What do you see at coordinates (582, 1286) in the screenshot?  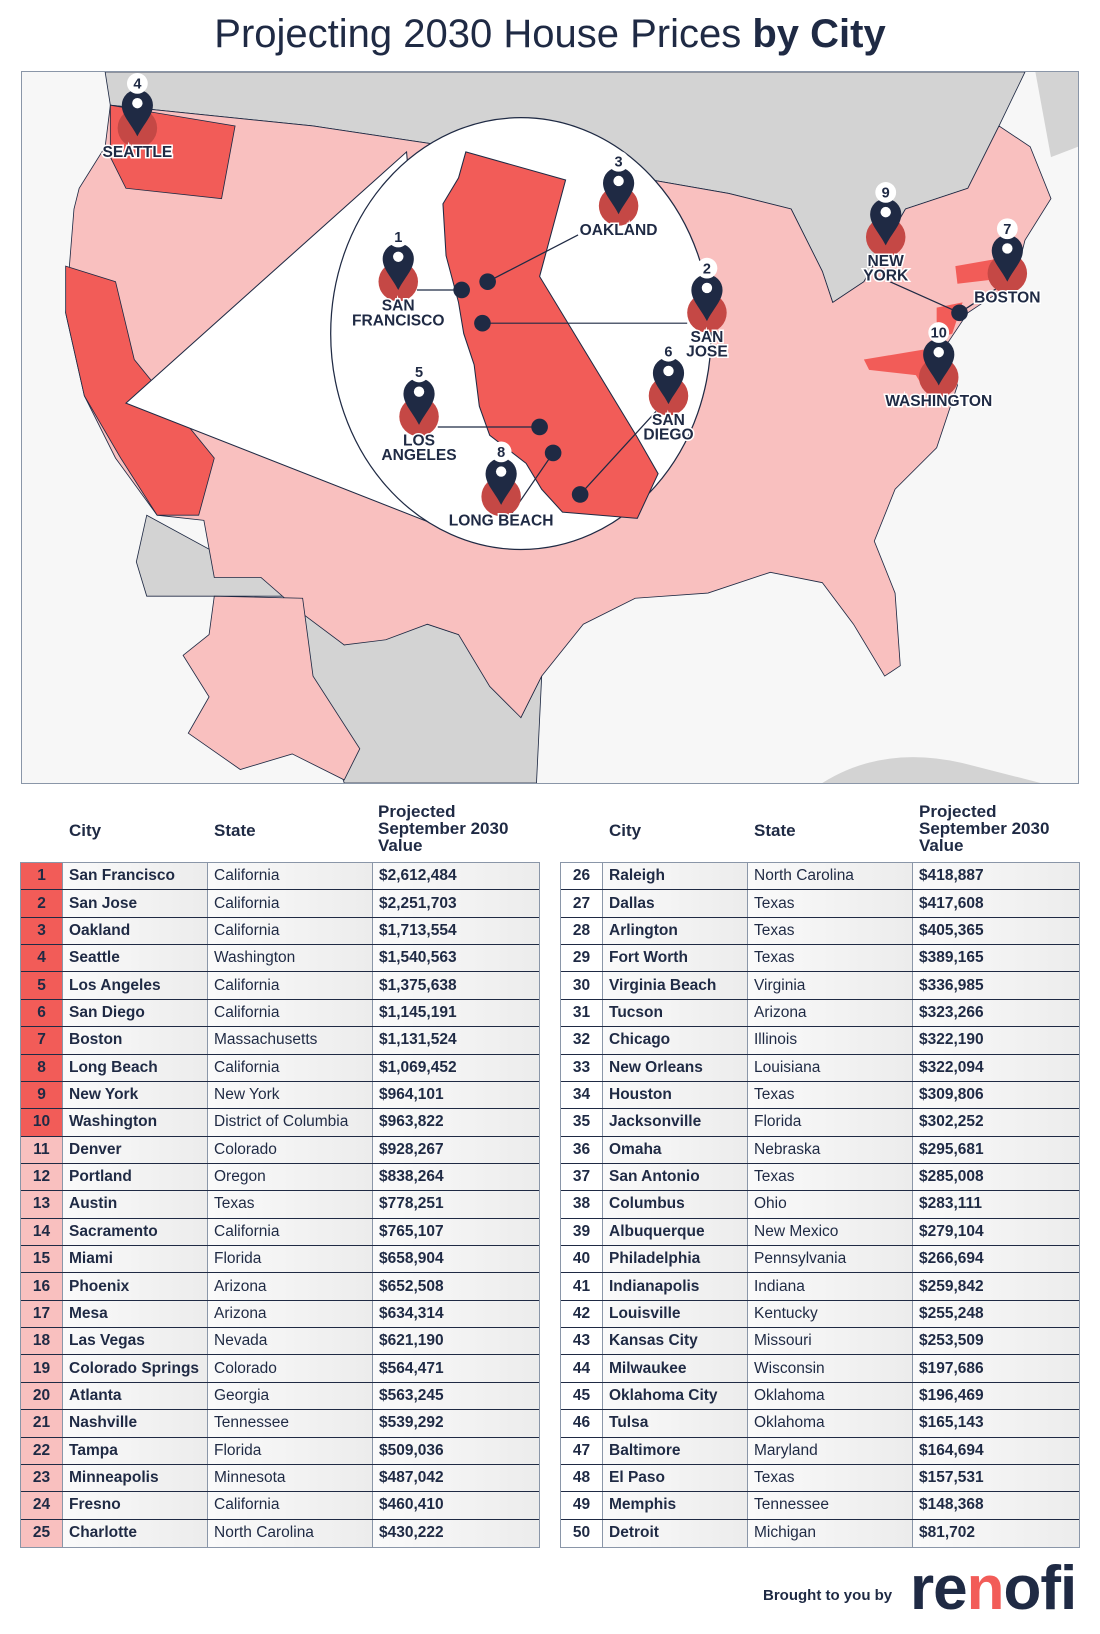 I see `rank-cell: 41` at bounding box center [582, 1286].